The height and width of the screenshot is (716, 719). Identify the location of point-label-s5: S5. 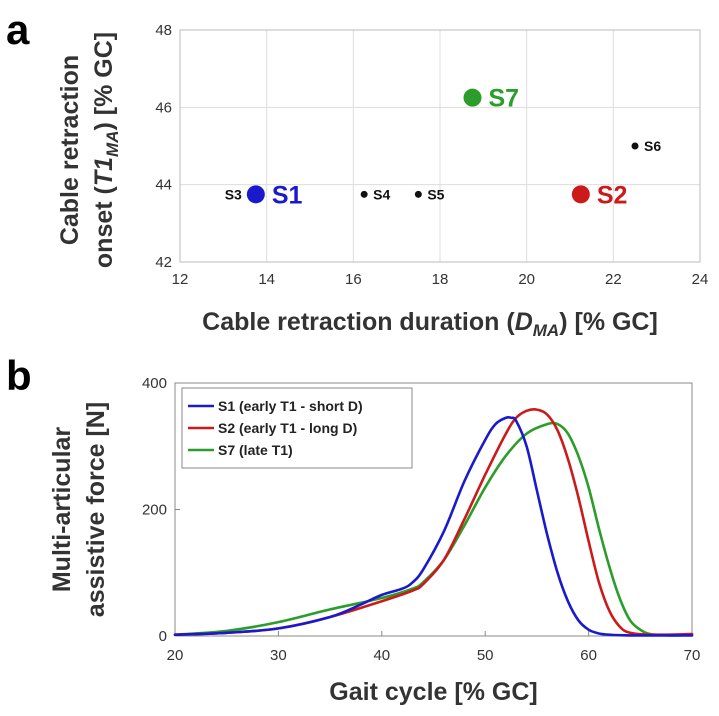
(435, 194).